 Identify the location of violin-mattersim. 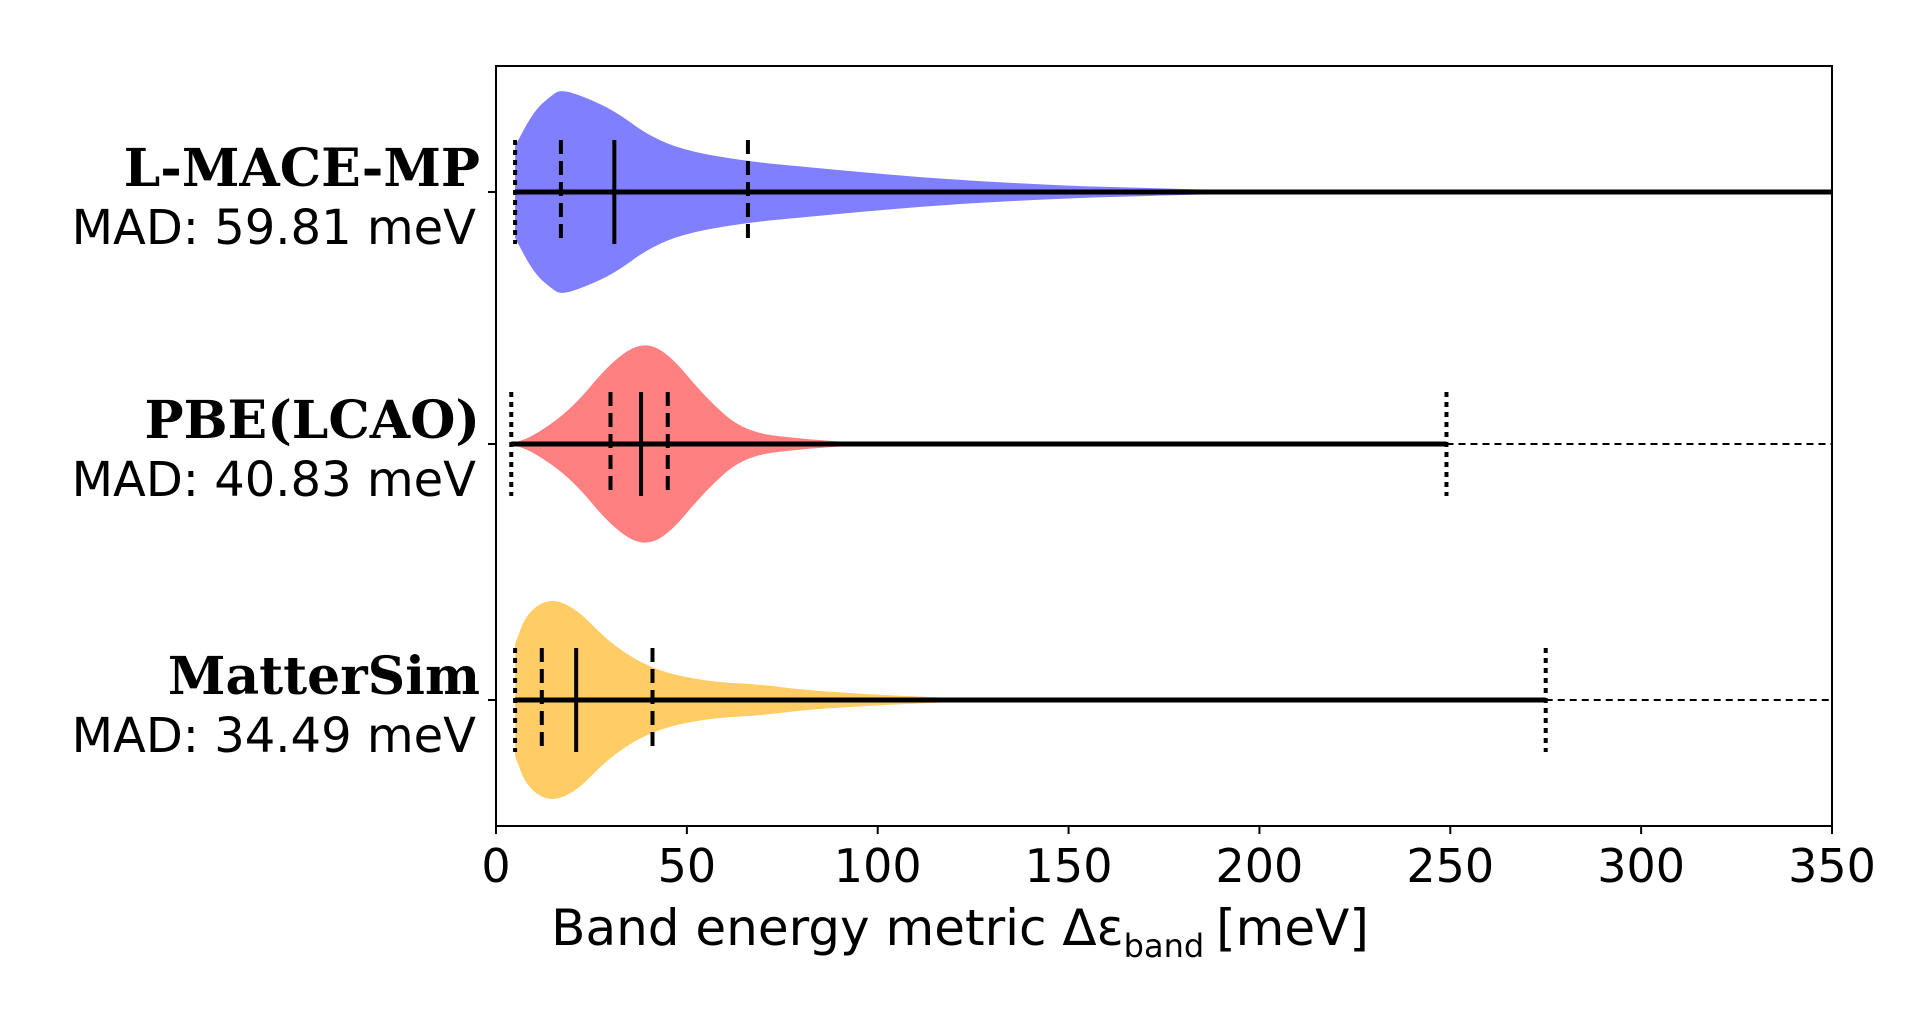
(1172, 700).